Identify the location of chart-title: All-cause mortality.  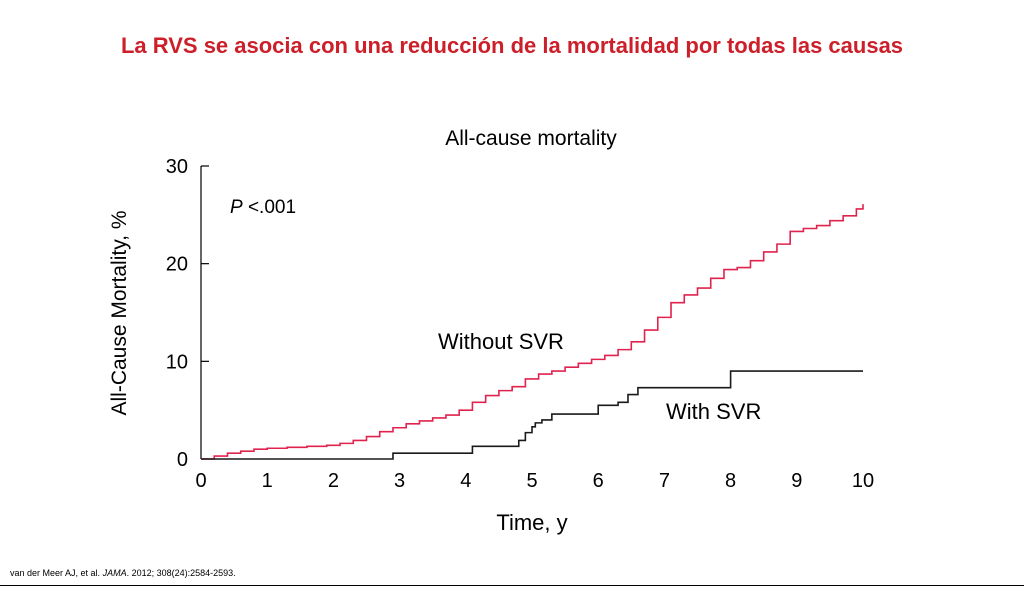
(531, 138).